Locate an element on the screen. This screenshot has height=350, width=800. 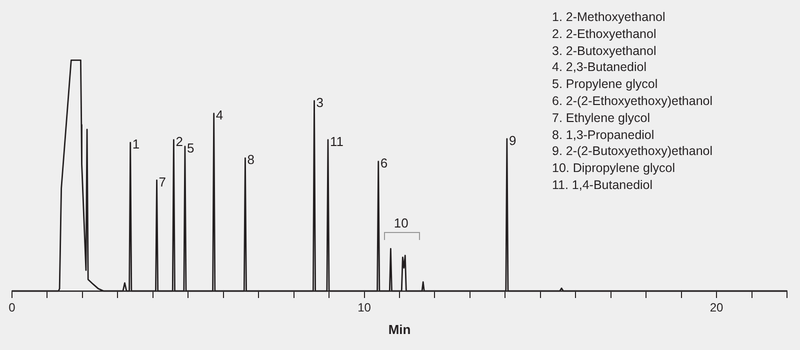
annotation: 10. Dipropylene glycol is located at coordinates (614, 168).